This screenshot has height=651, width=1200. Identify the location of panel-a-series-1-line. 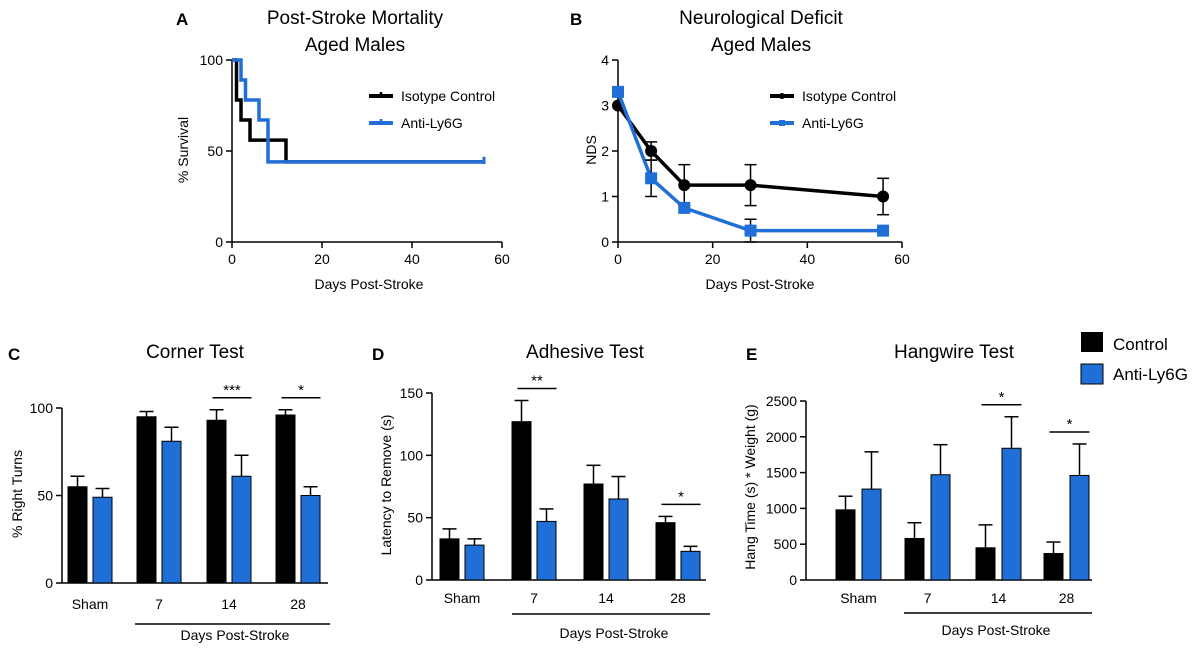
(358, 111).